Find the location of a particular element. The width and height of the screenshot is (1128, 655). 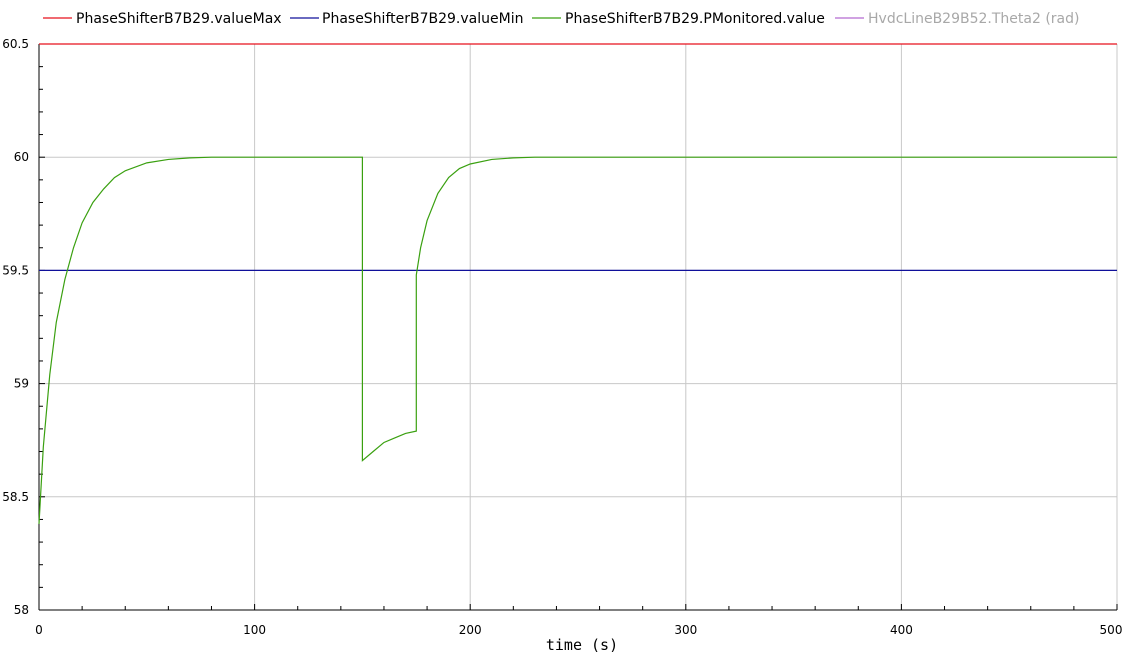

legend-entry-theta2: HvdcLineB29B52.Theta2 (rad) is located at coordinates (957, 19).